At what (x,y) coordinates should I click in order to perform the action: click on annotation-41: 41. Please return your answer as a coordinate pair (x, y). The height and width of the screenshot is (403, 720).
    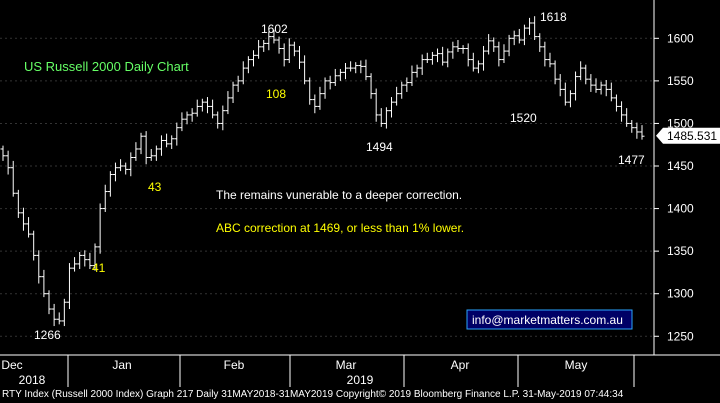
    Looking at the image, I should click on (99, 268).